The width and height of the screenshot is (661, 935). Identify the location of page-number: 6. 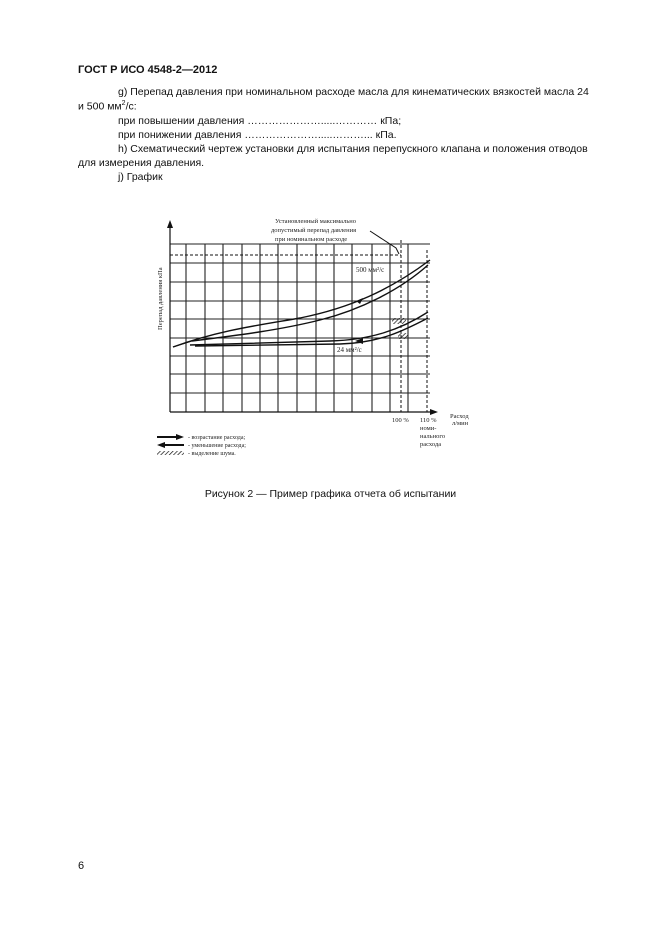
(81, 866).